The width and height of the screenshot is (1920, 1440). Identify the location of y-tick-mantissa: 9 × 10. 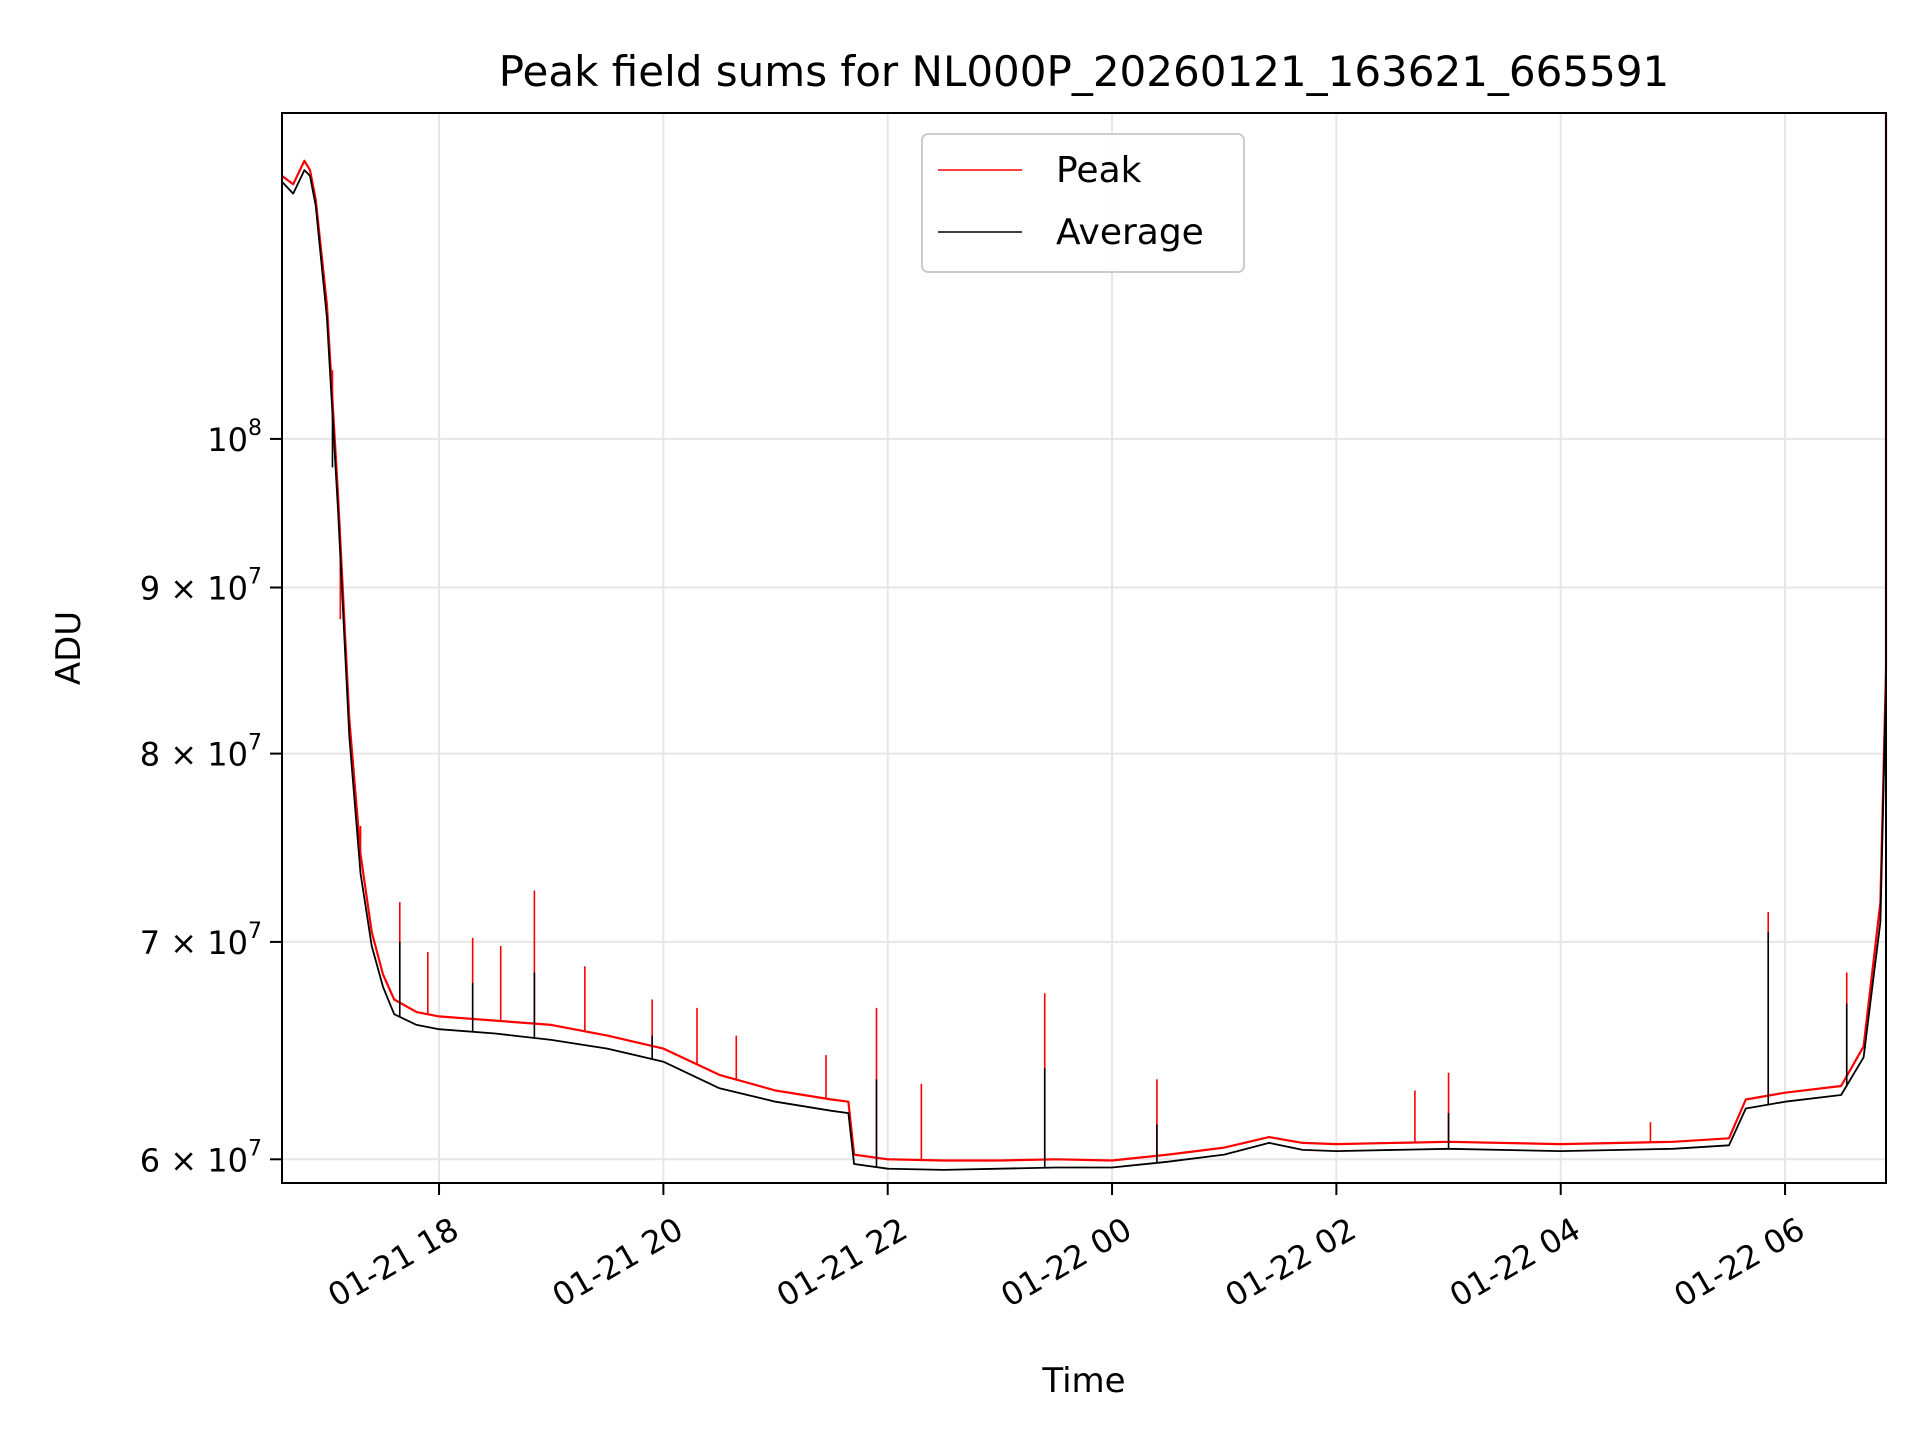
(194, 589).